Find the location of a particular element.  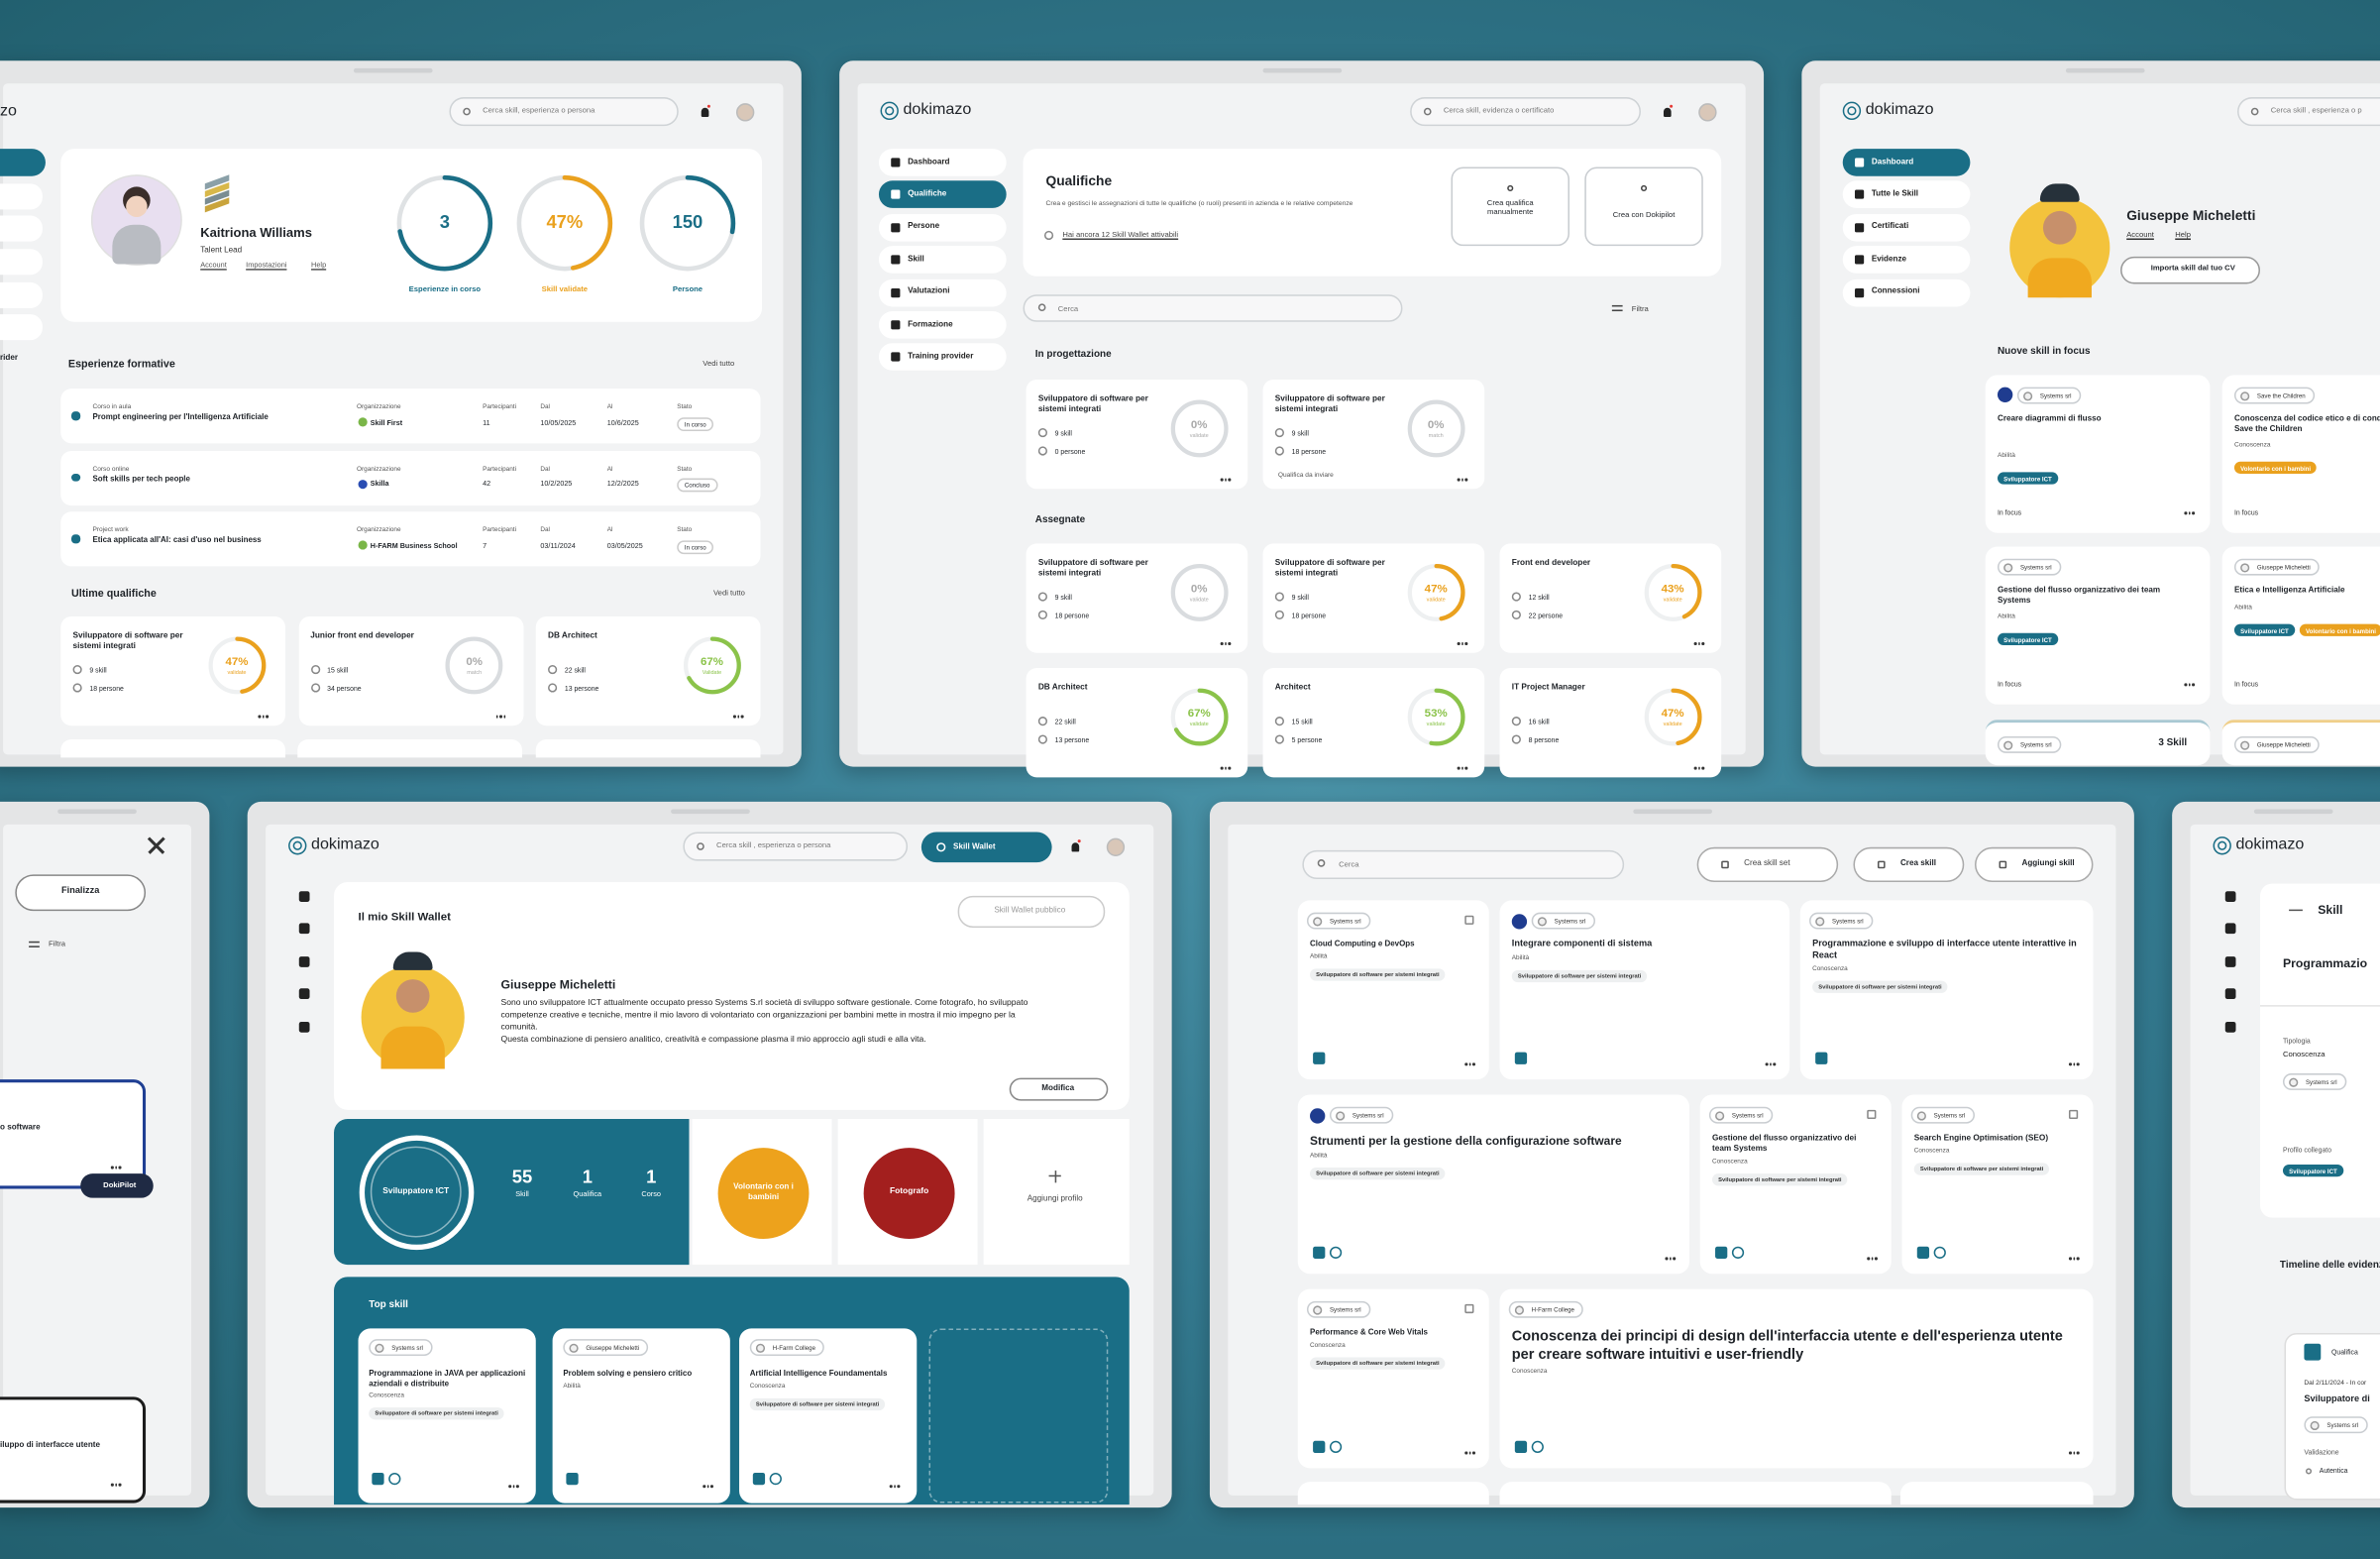

badge-icon is located at coordinates (1537, 1447).